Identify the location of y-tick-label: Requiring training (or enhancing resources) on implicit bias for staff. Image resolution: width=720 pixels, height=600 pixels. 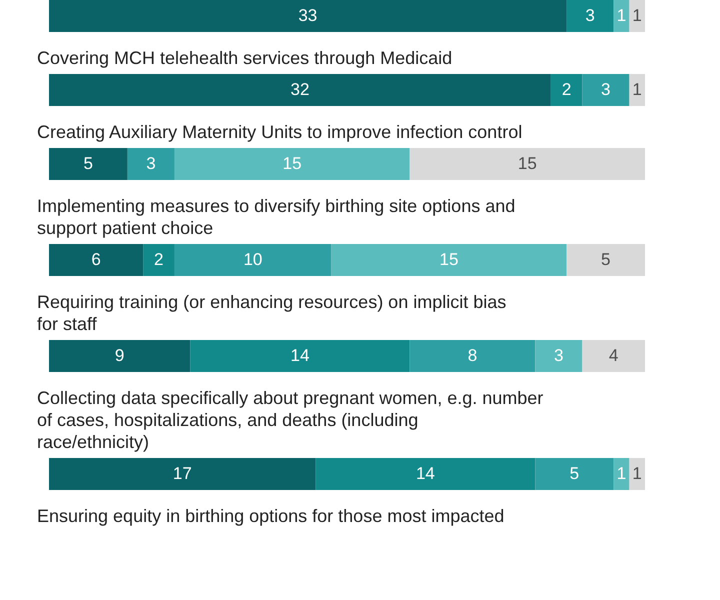
(271, 313).